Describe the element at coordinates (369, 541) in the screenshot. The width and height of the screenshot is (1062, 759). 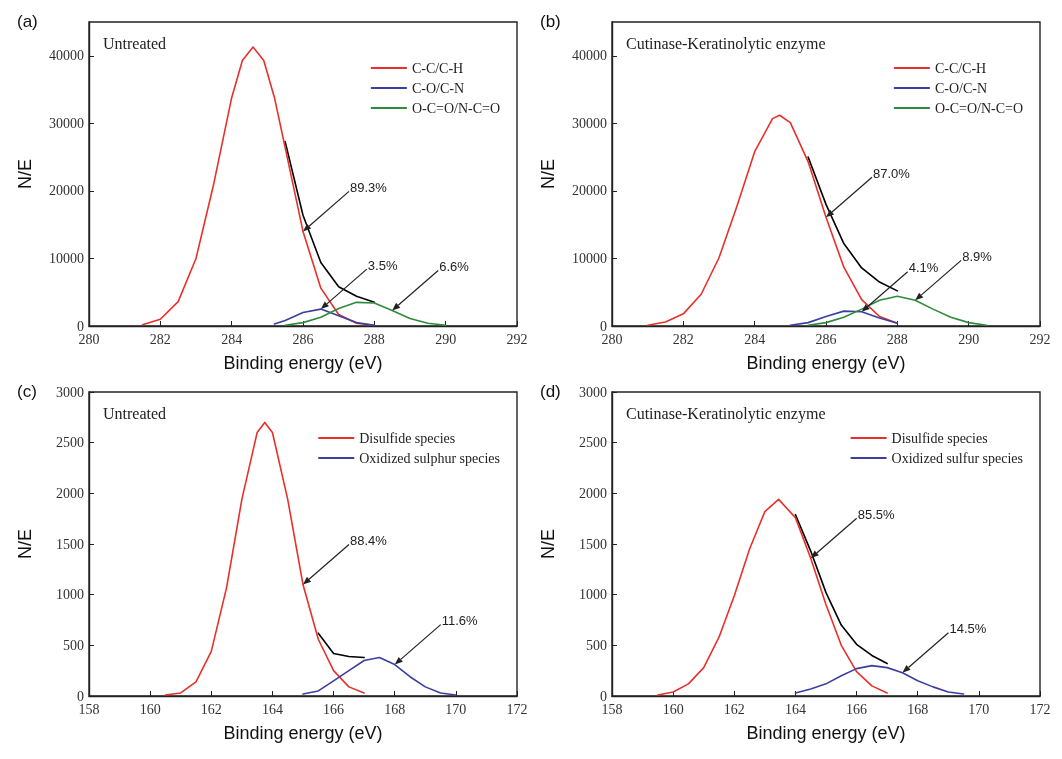
I see `annotation: 88.4%` at that location.